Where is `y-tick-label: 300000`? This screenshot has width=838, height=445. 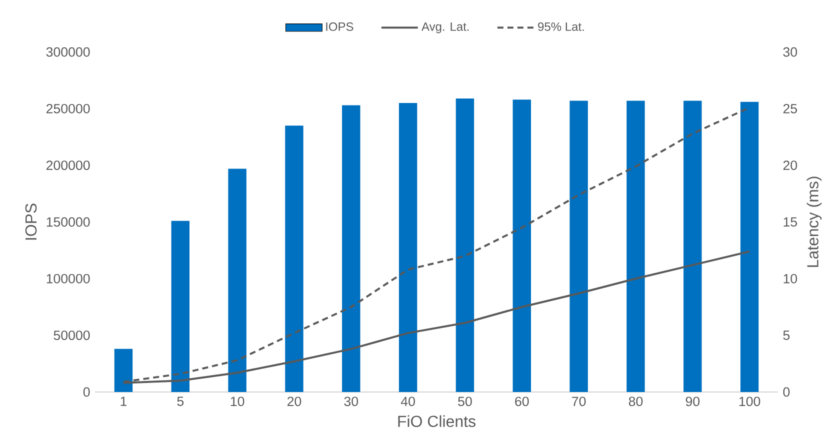
y-tick-label: 300000 is located at coordinates (68, 52).